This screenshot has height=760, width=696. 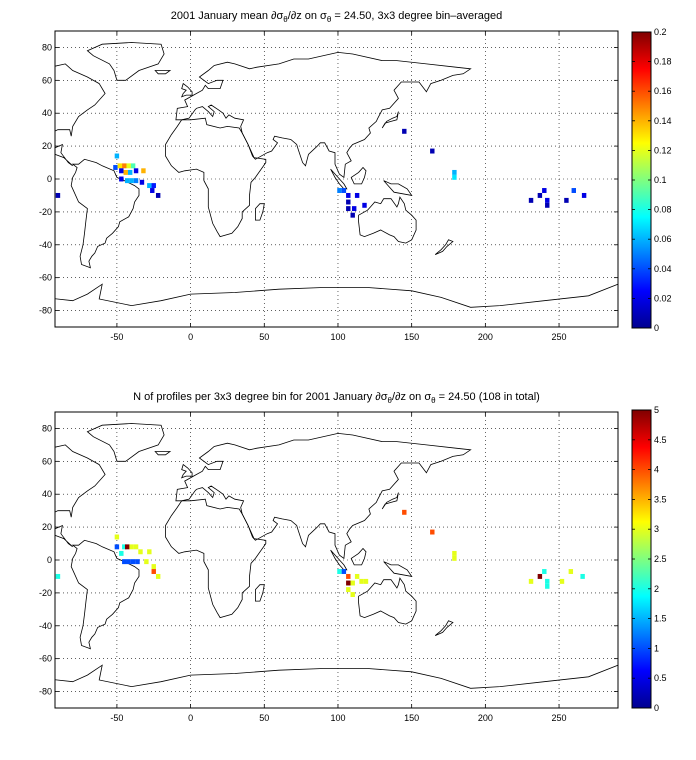 I want to click on y-tick-label: 40, so click(x=47, y=113).